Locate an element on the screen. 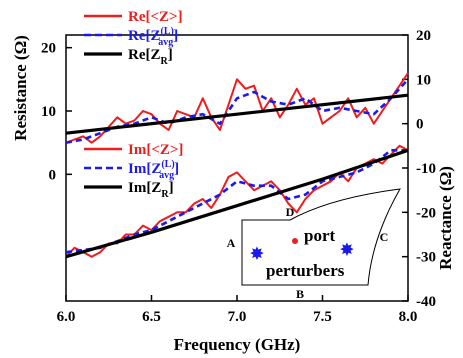 The image size is (463, 358). legend-top: Re[<Z>]Re[Z(L) avg]Re[ZR] is located at coordinates (133, 38).